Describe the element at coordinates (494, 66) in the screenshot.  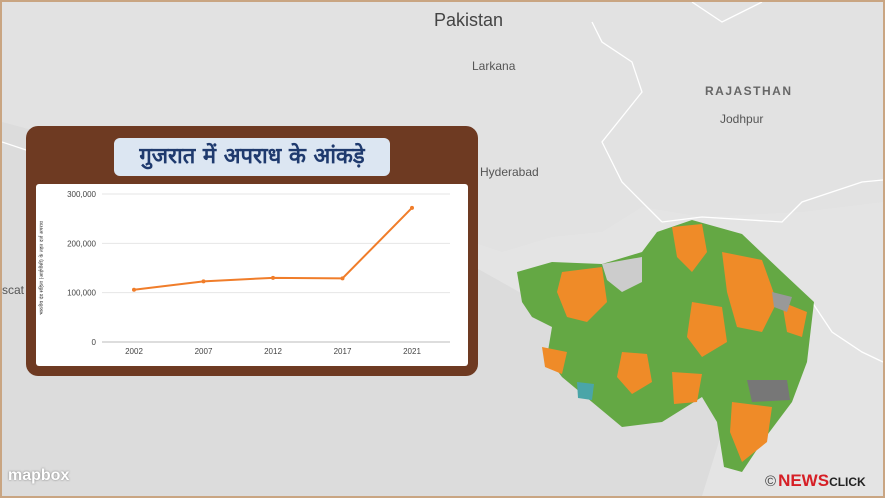
I see `place-label-larkana: Larkana` at that location.